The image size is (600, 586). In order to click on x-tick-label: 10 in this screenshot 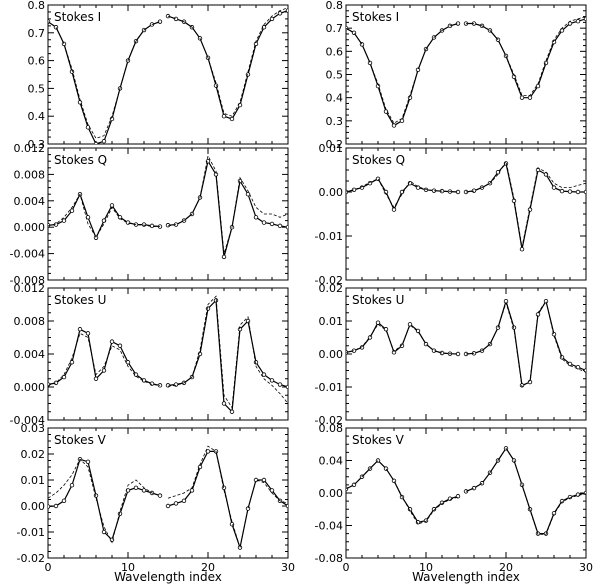, I will do `click(128, 567)`.